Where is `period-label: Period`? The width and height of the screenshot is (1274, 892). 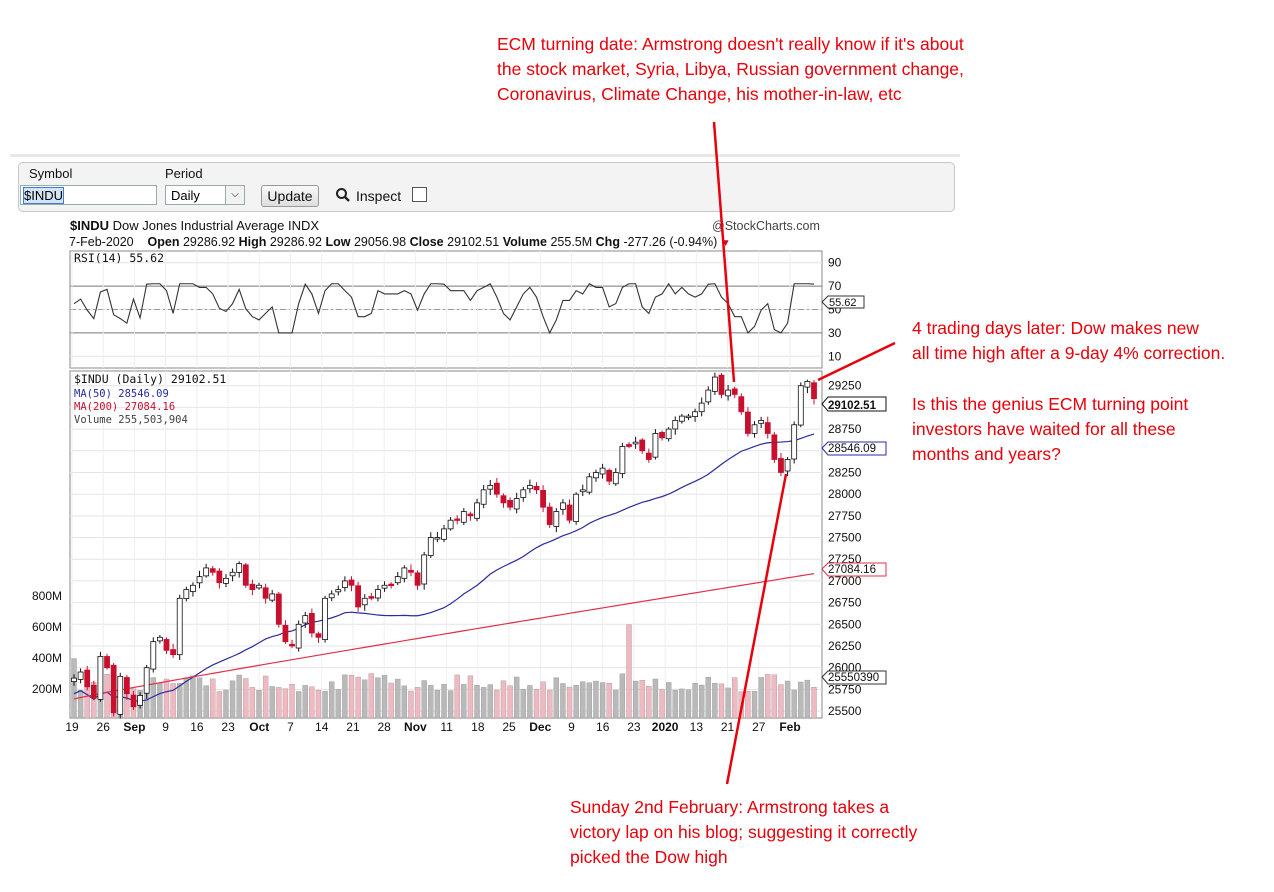 period-label: Period is located at coordinates (184, 173).